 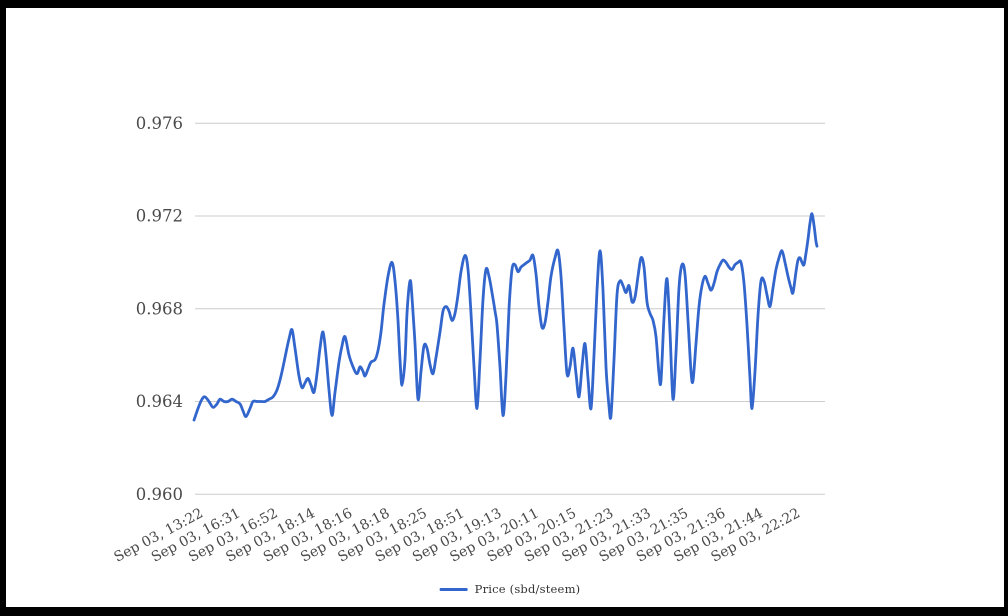 What do you see at coordinates (527, 589) in the screenshot?
I see `legend-label: Price (sbd/steem)` at bounding box center [527, 589].